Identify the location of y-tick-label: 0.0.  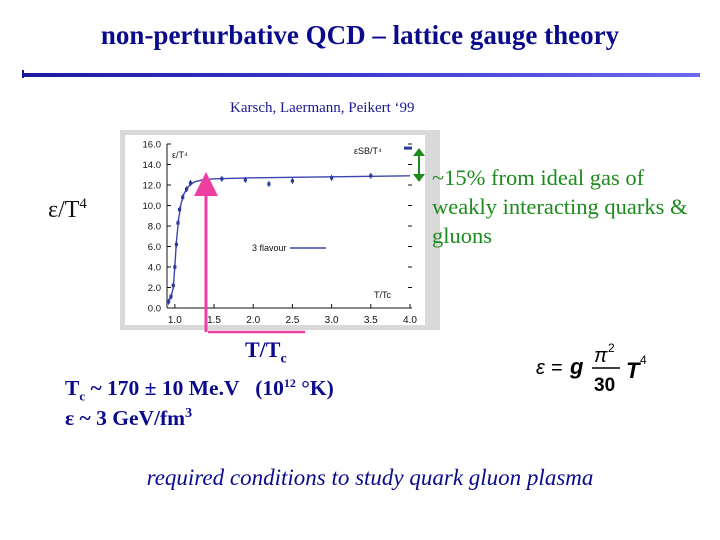
(154, 309).